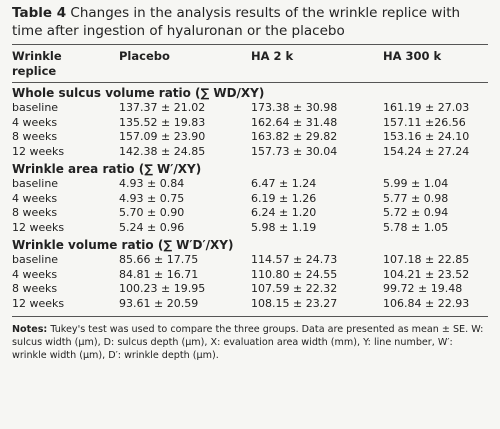 The height and width of the screenshot is (429, 500). I want to click on header-cell: Wrinkle replice, so click(65, 64).